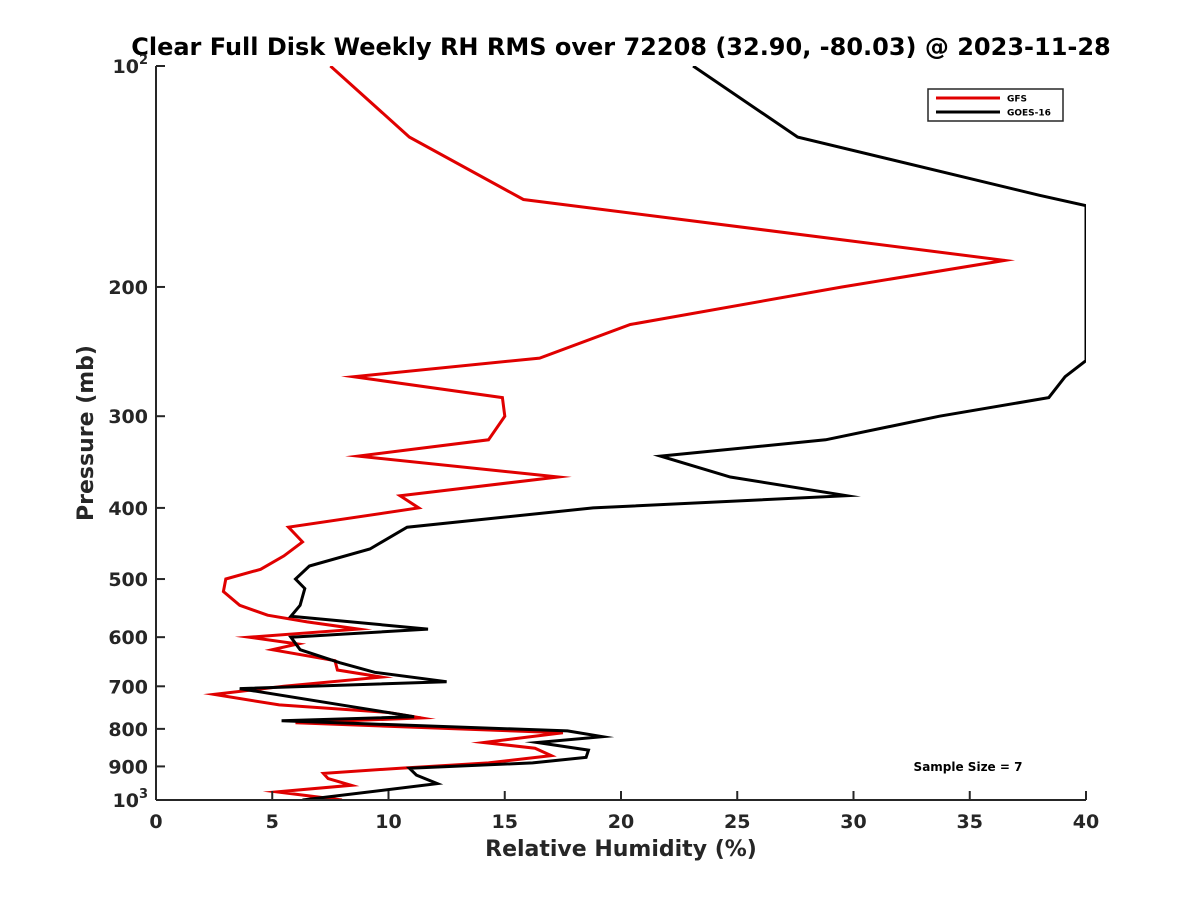 This screenshot has height=900, width=1200. I want to click on x-tick-label: 0, so click(155, 822).